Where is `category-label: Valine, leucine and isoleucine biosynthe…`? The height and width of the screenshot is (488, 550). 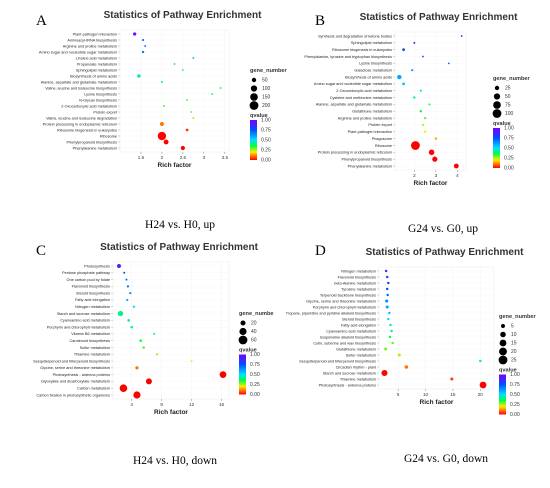
category-label: Valine, leucine and isoleucine biosynthe… is located at coordinates (81, 88).